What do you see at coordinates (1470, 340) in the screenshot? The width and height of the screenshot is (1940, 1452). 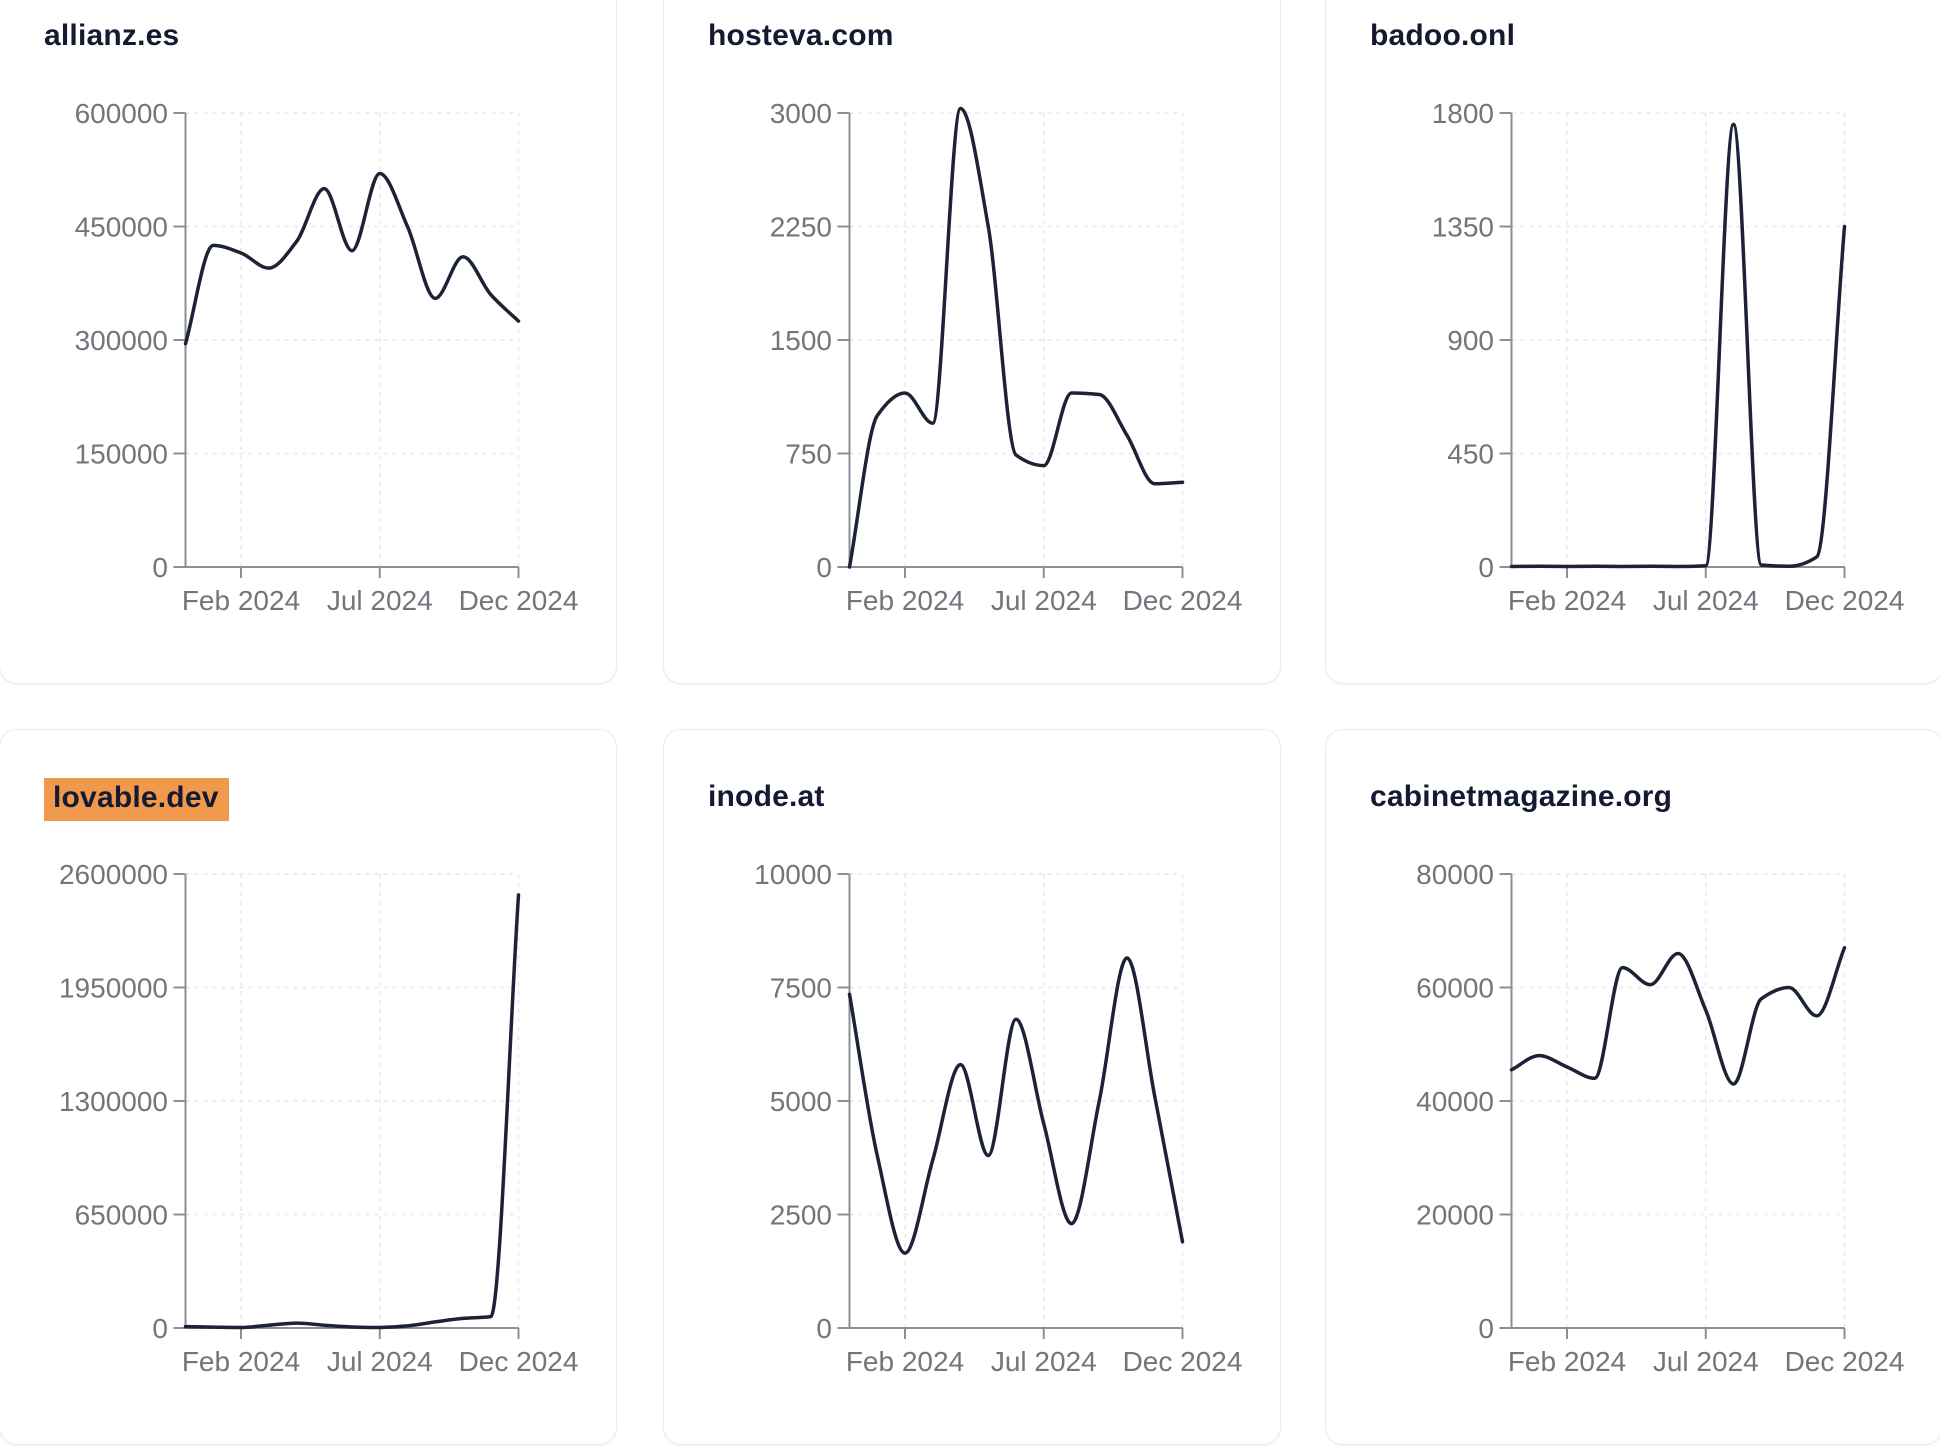 I see `y-tick-label: 900` at bounding box center [1470, 340].